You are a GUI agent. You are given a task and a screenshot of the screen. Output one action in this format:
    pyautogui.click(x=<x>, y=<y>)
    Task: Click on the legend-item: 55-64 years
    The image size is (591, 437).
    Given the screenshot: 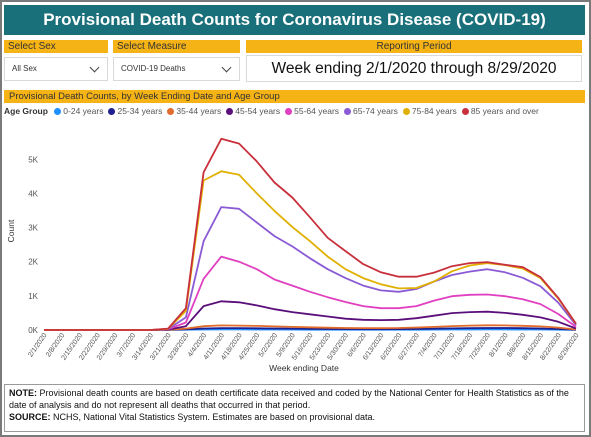 What is the action you would take?
    pyautogui.click(x=312, y=111)
    